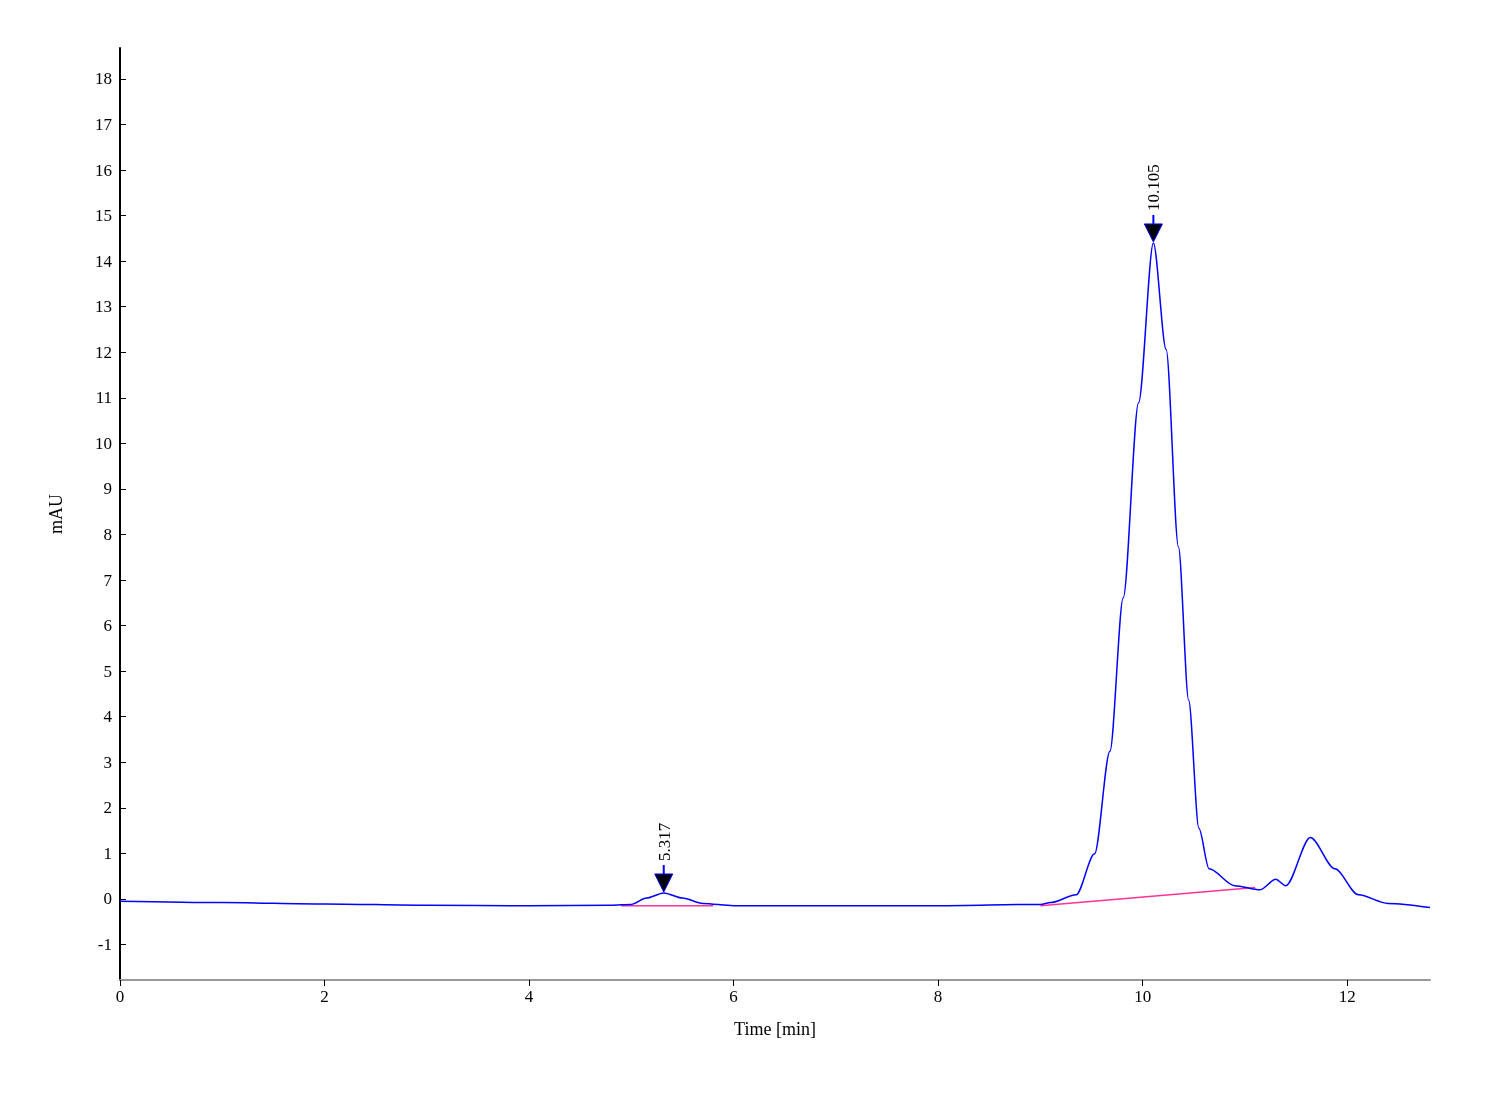 The height and width of the screenshot is (1100, 1500). What do you see at coordinates (56, 514) in the screenshot?
I see `y-axis-title: mAU` at bounding box center [56, 514].